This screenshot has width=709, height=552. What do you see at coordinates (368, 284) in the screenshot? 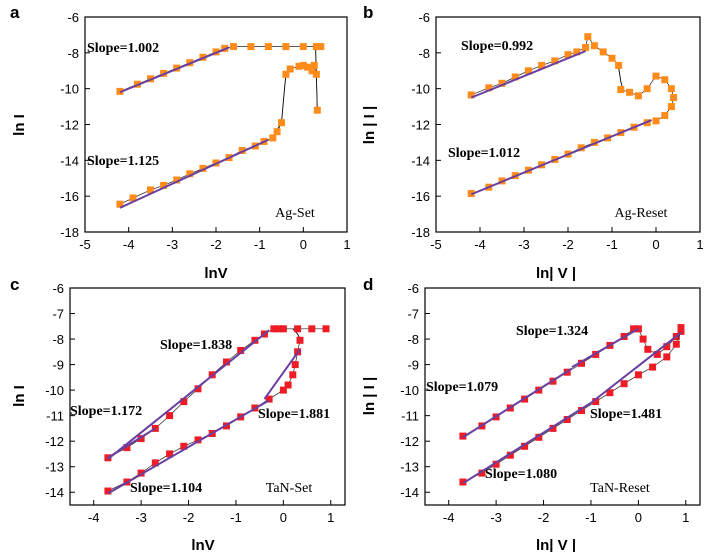
I see `panel-letter: d` at bounding box center [368, 284].